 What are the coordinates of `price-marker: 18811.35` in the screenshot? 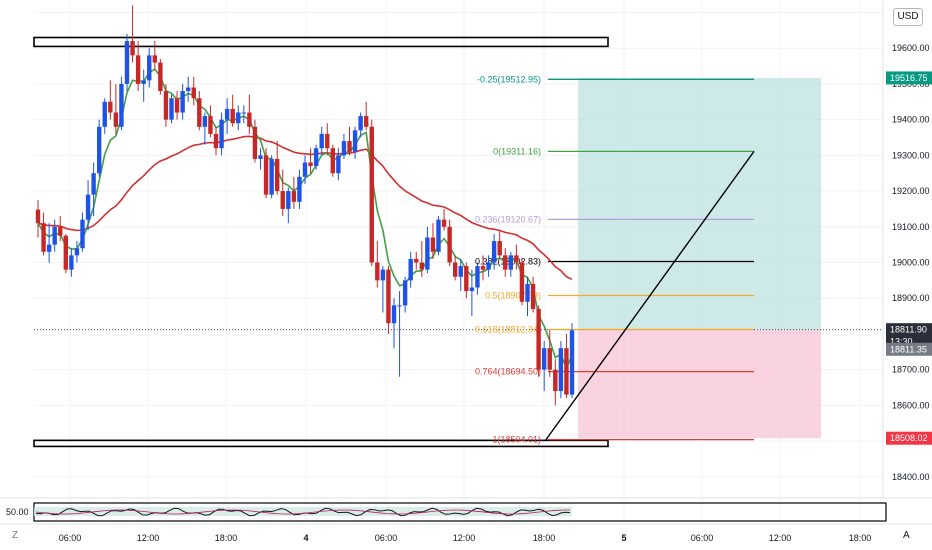 It's located at (909, 349).